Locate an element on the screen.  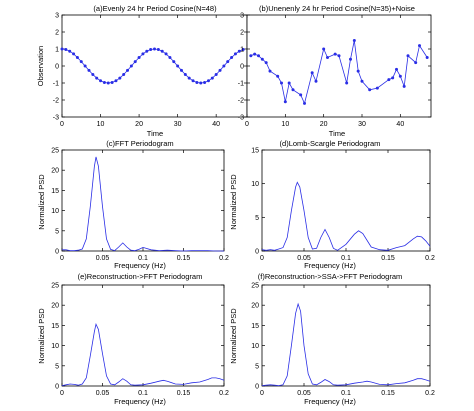
y-axis-label: Observation is located at coordinates (40, 66).